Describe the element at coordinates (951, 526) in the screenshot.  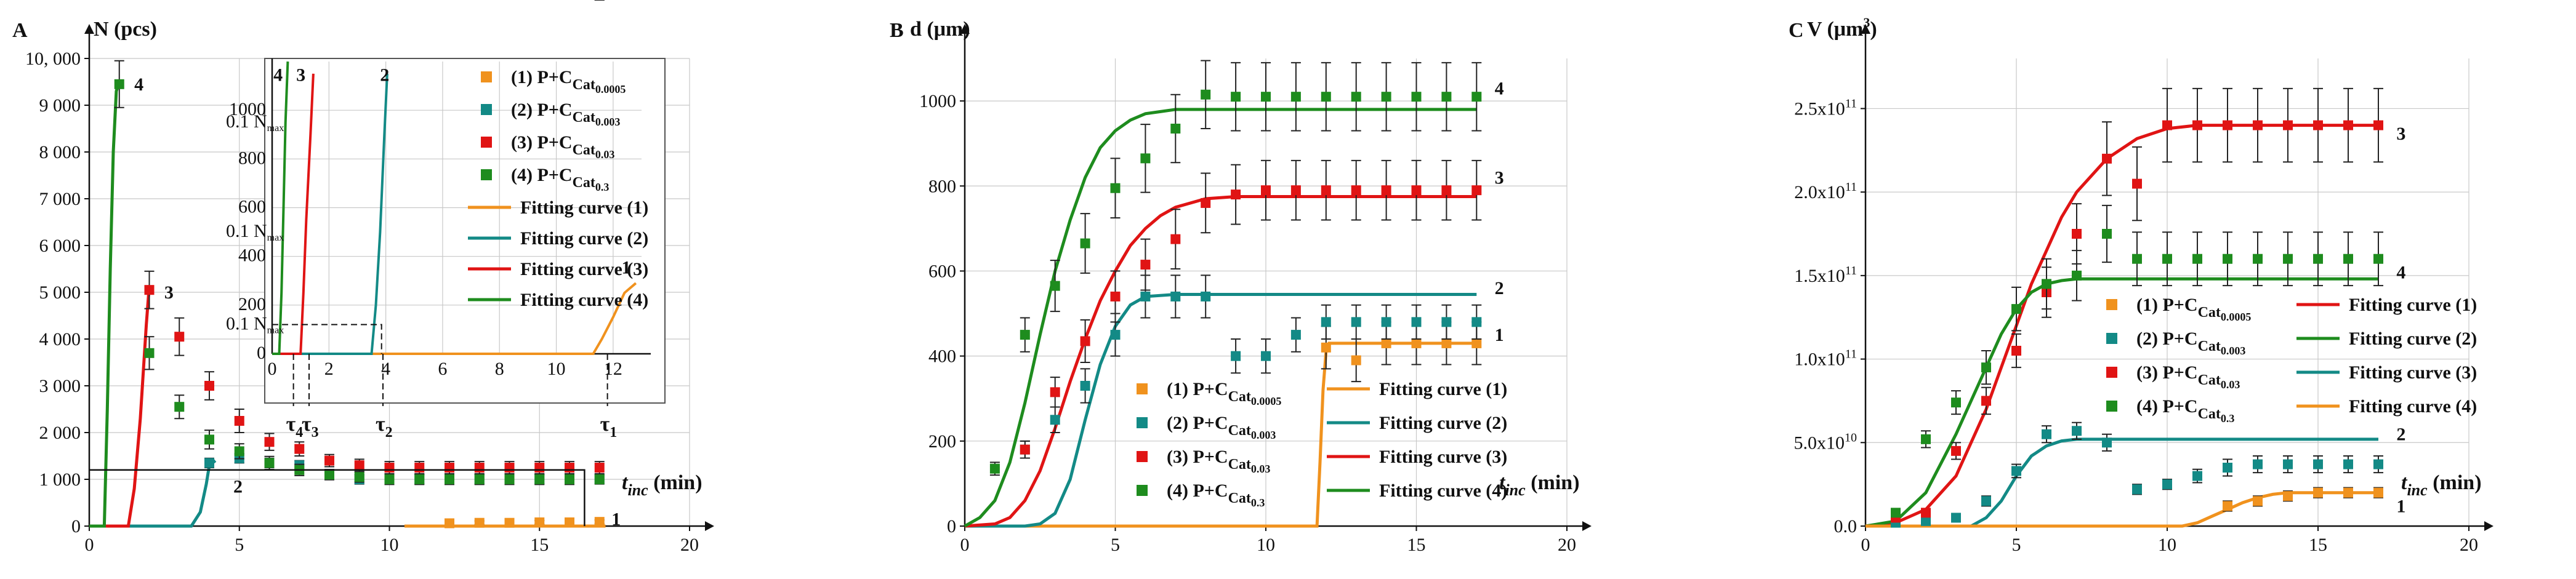
I see `panel-b-y-tick-label: 0` at that location.